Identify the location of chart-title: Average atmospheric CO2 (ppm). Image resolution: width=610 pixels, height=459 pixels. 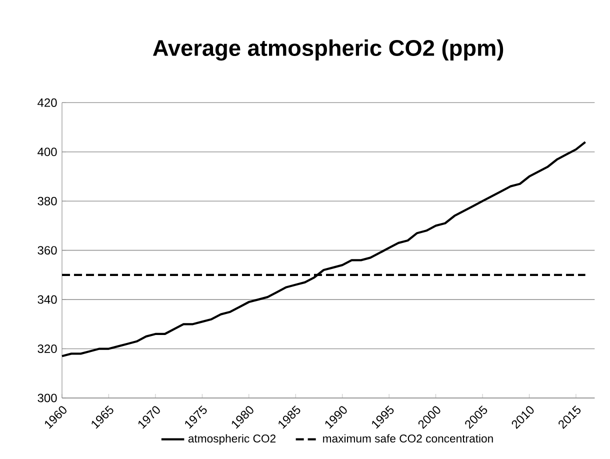
(328, 50).